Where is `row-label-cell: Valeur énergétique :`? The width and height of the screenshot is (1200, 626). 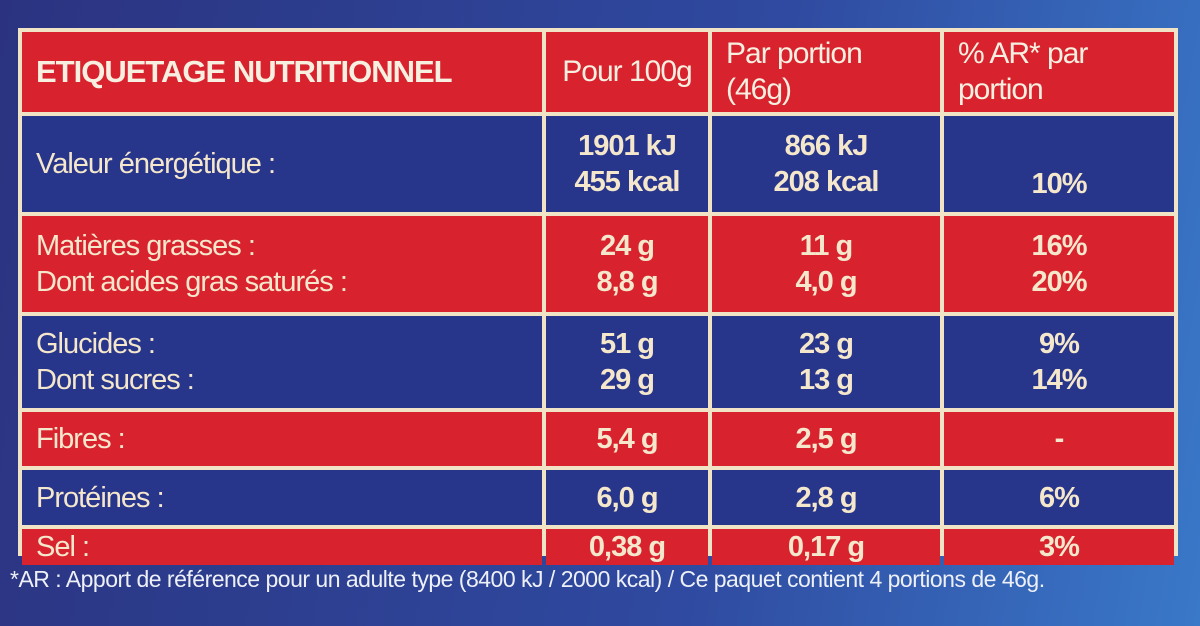 row-label-cell: Valeur énergétique : is located at coordinates (282, 164).